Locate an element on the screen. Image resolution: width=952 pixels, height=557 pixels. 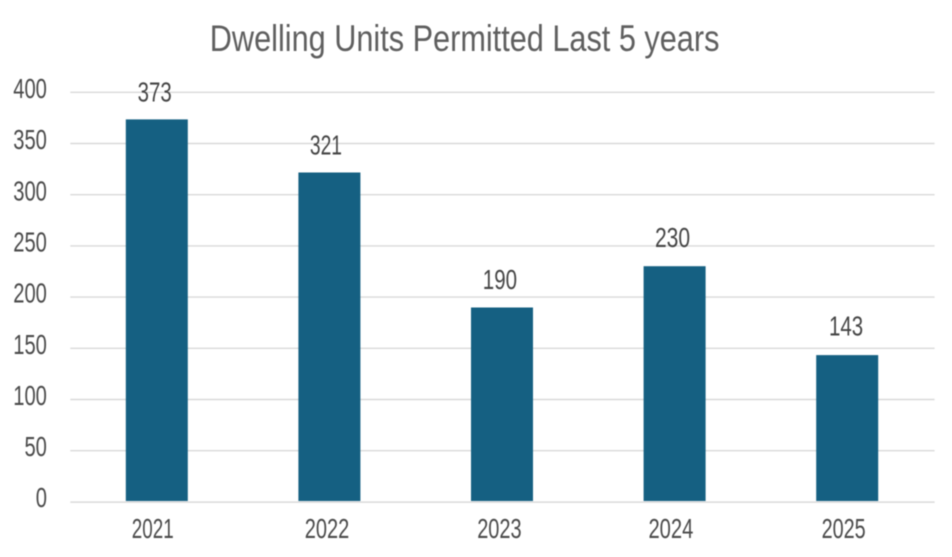
svg-text: 100 is located at coordinates (30, 396).